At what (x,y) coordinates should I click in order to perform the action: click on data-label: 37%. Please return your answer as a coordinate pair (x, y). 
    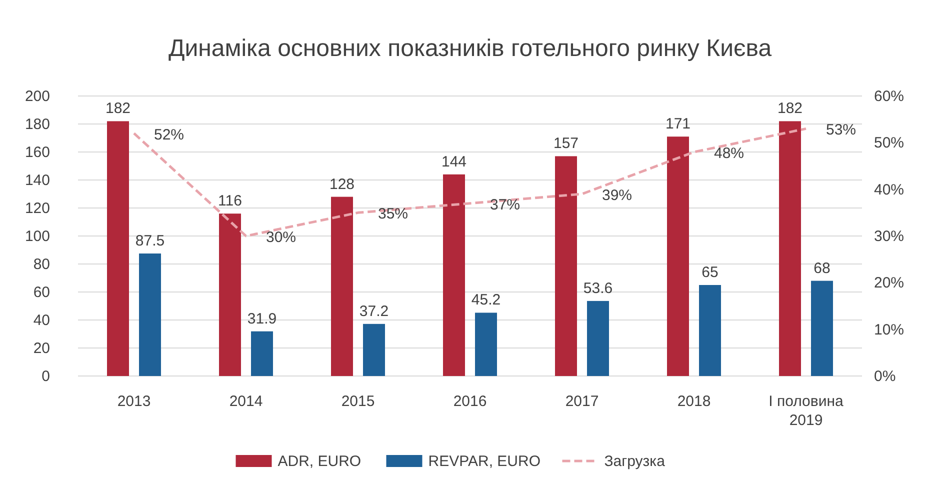
    Looking at the image, I should click on (505, 205).